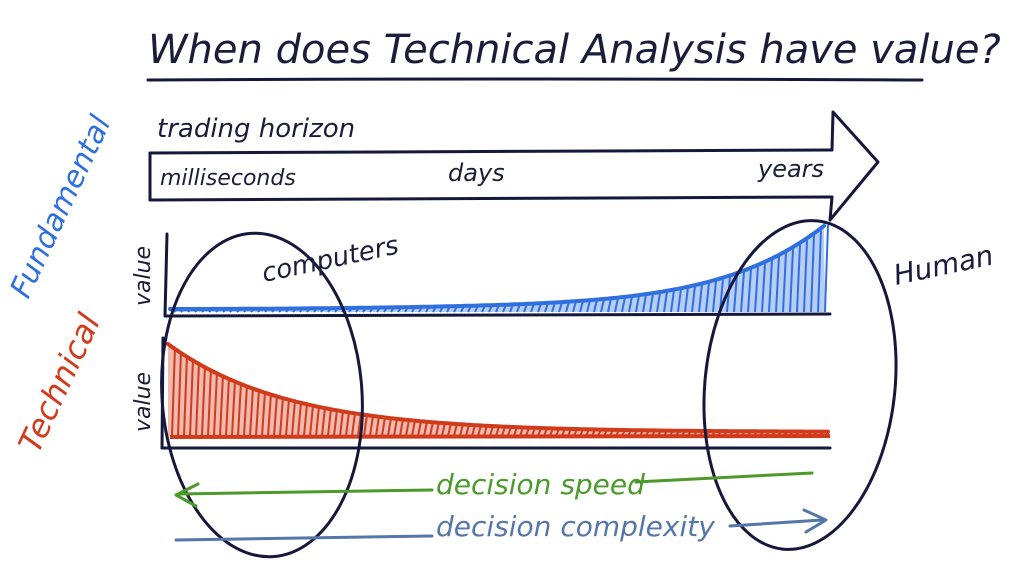 This screenshot has width=1020, height=564. What do you see at coordinates (166, 275) in the screenshot?
I see `fundamental-y-axis` at bounding box center [166, 275].